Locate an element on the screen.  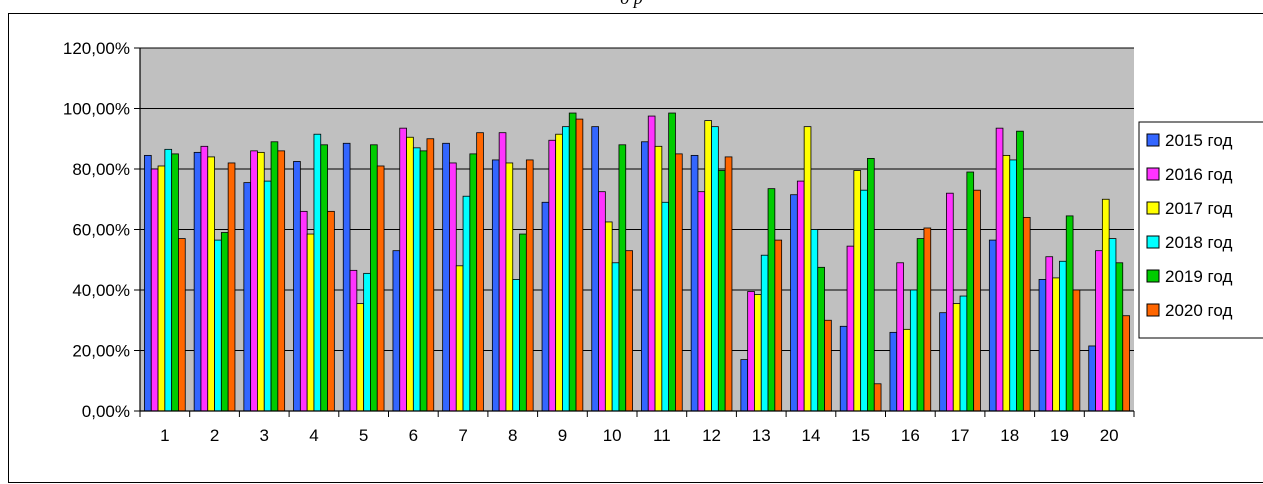
x-tick-label: 18 is located at coordinates (1009, 435).